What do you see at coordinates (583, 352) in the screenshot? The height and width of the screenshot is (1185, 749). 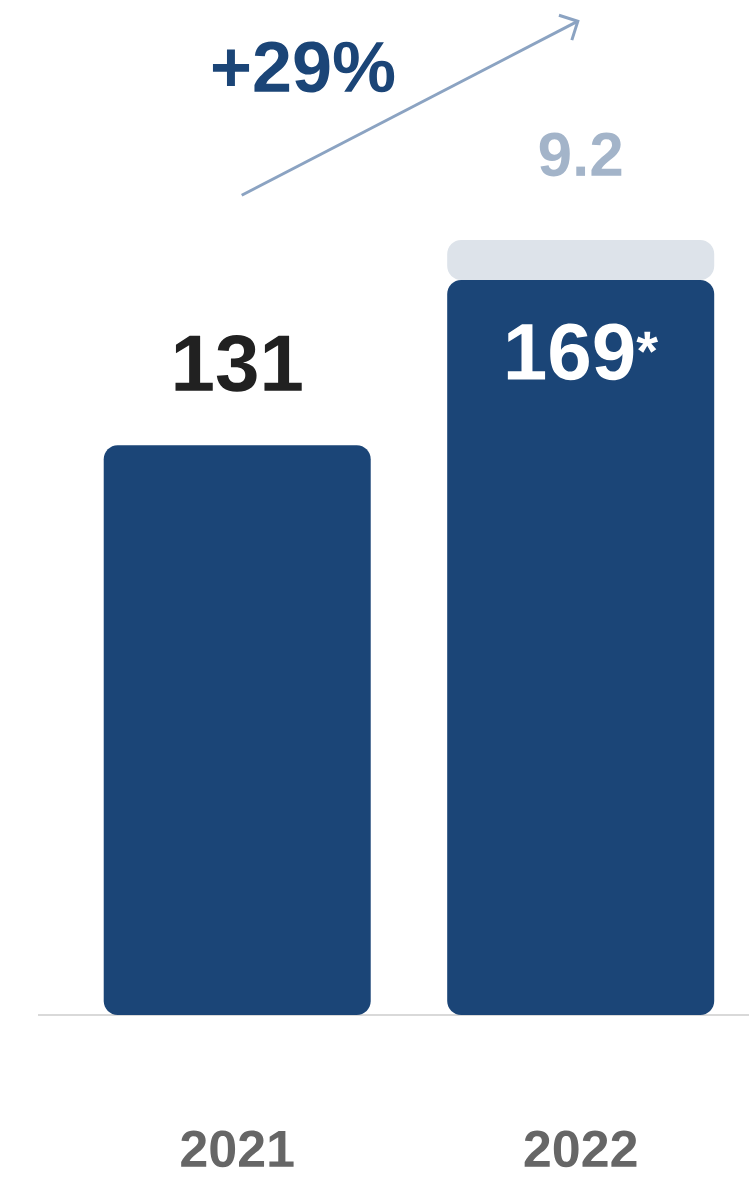 I see `data-label: 169$^{*}$` at bounding box center [583, 352].